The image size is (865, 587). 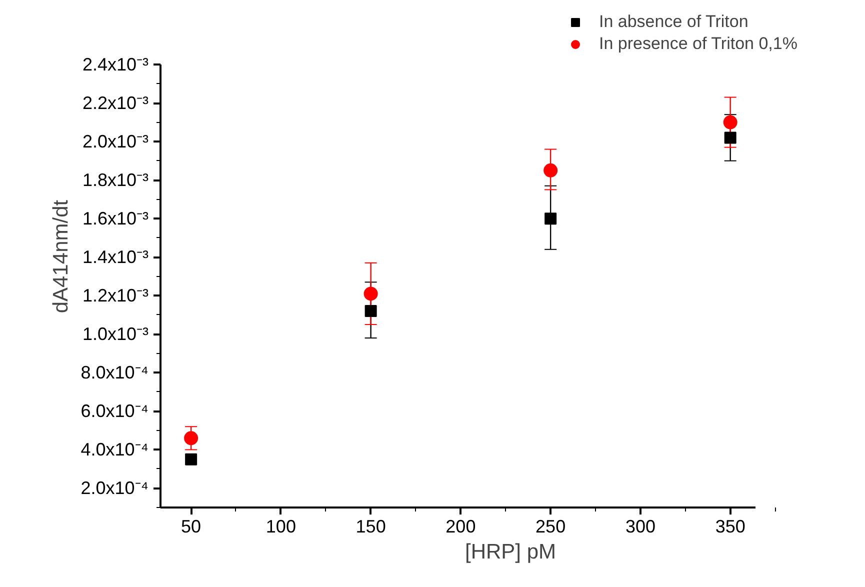 What do you see at coordinates (730, 526) in the screenshot?
I see `x-tick-label: 350` at bounding box center [730, 526].